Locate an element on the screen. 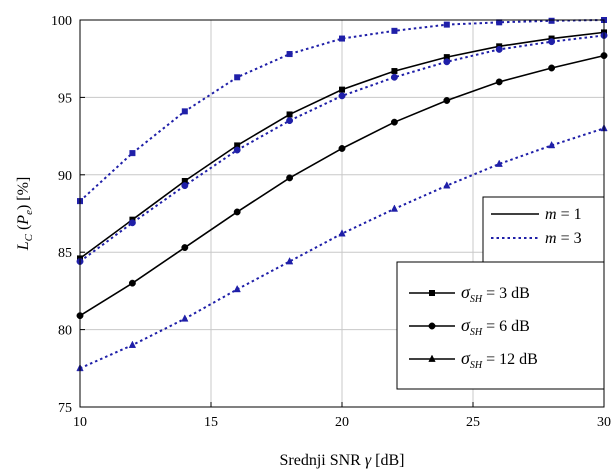  y-axis-label-paren-open: ( is located at coordinates (23, 229).